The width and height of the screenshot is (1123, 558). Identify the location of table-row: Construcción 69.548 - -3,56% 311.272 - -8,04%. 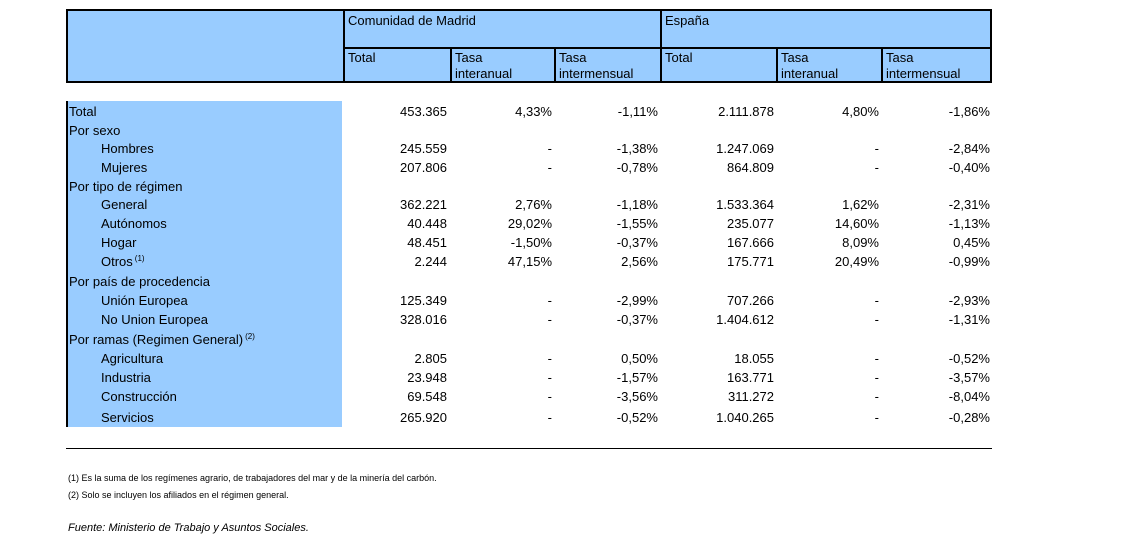
(529, 396).